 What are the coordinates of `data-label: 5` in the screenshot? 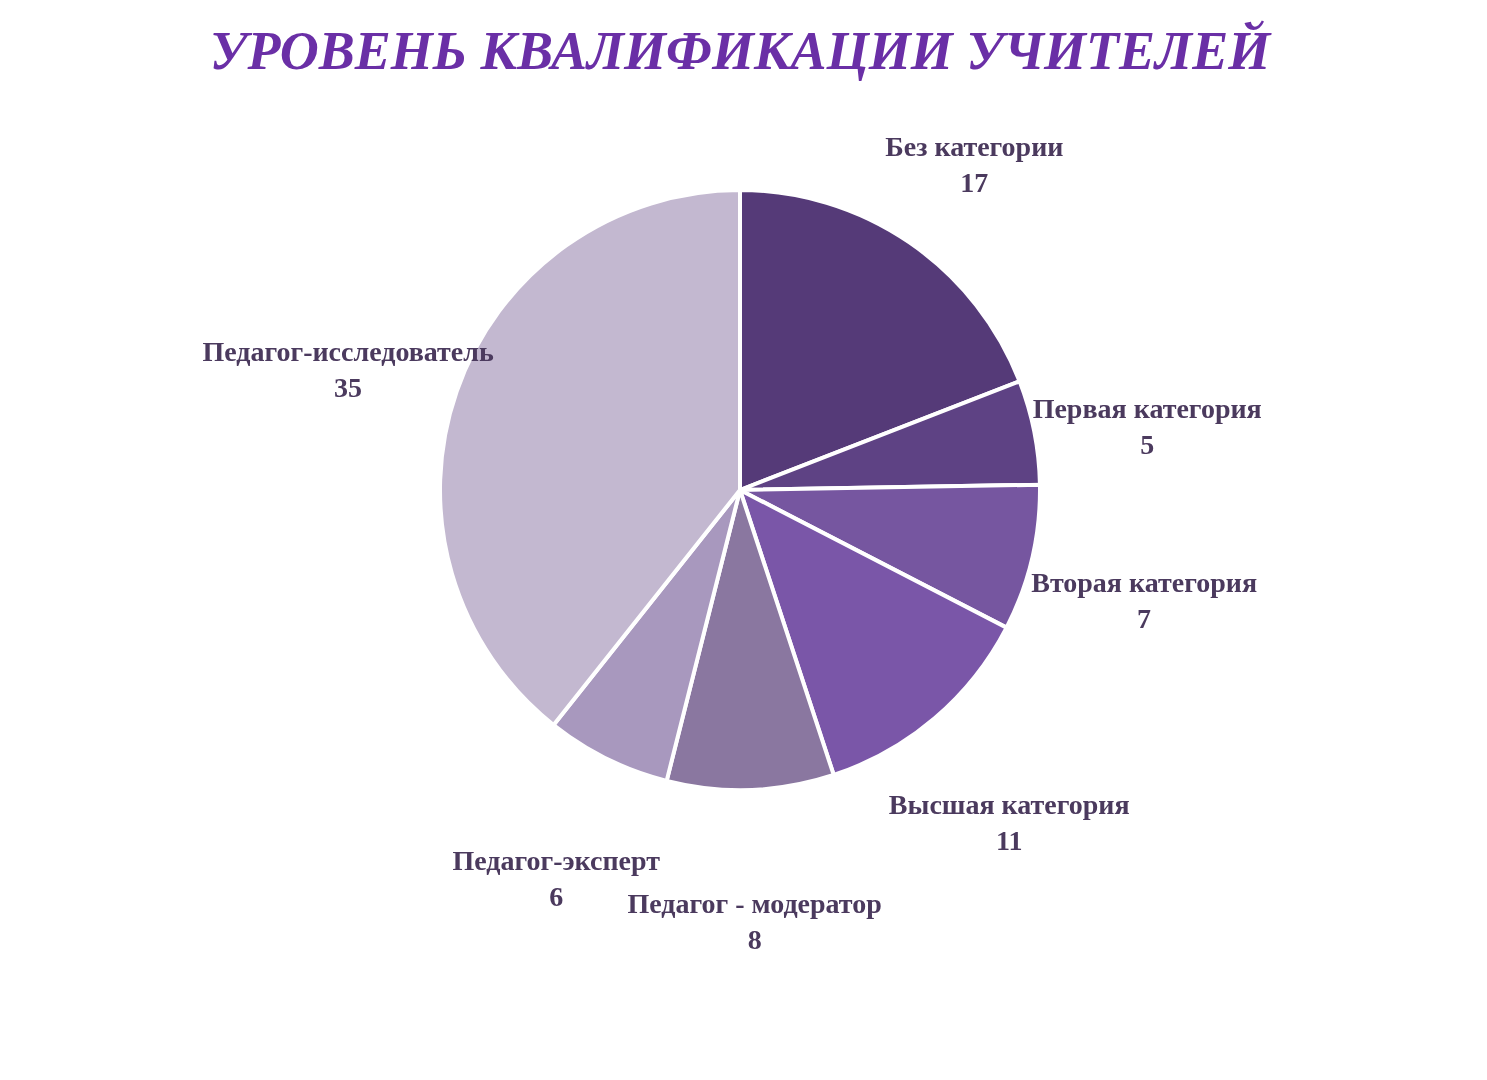 It's located at (1147, 444).